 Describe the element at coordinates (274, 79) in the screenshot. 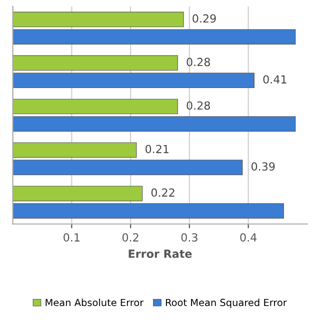

I see `data-label: 0.41` at that location.